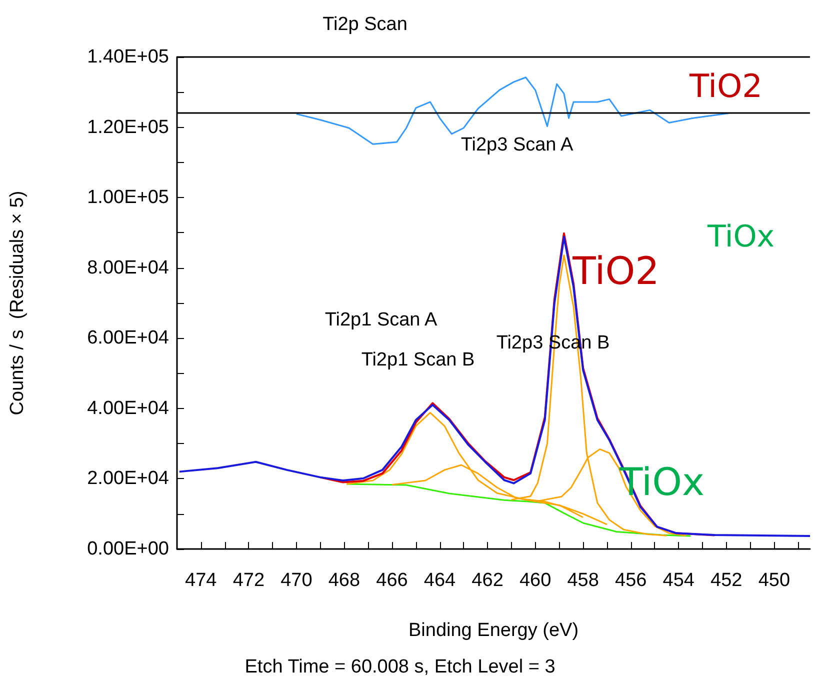 The height and width of the screenshot is (683, 813). What do you see at coordinates (365, 24) in the screenshot?
I see `chart-title: Ti2p Scan` at bounding box center [365, 24].